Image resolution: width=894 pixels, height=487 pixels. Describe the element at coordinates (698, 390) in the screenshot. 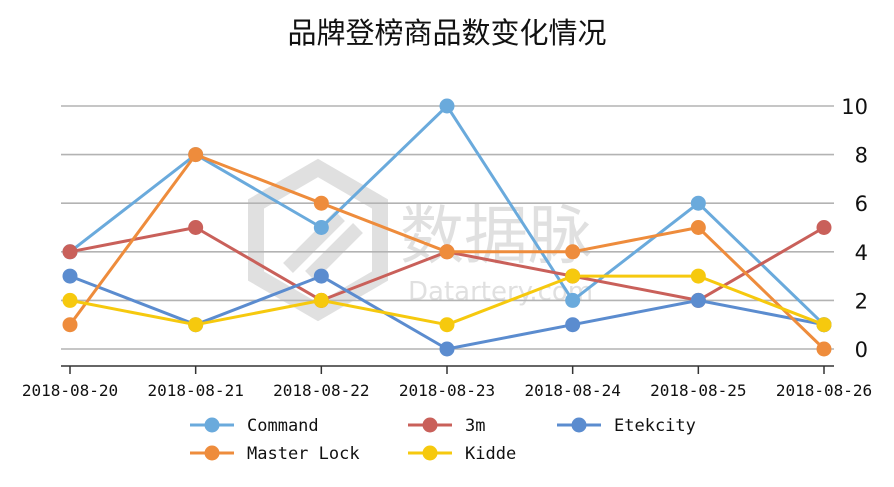

I see `x-tick-label: 2018-08-25` at that location.